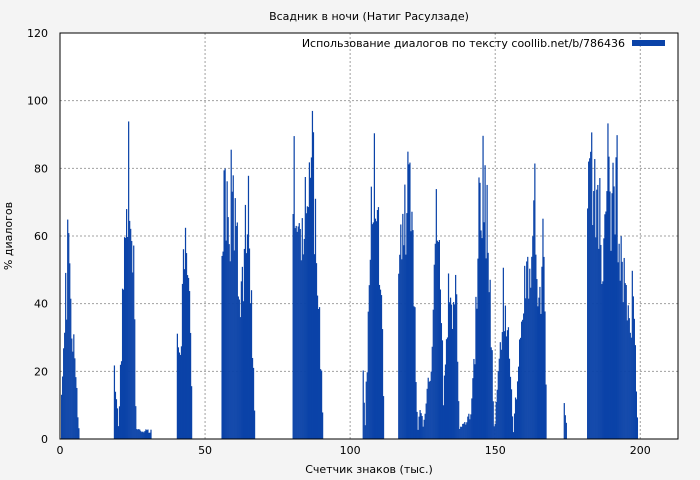 This screenshot has height=480, width=700. What do you see at coordinates (41, 304) in the screenshot?
I see `y-tick-label: 40` at bounding box center [41, 304].